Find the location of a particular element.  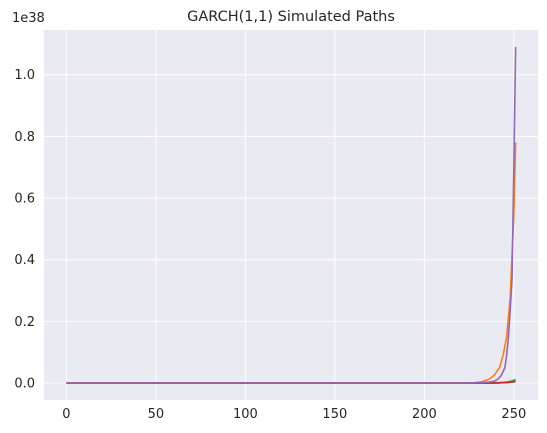

x-tick-labels: 0 50 100 150 200 250 is located at coordinates (294, 414).